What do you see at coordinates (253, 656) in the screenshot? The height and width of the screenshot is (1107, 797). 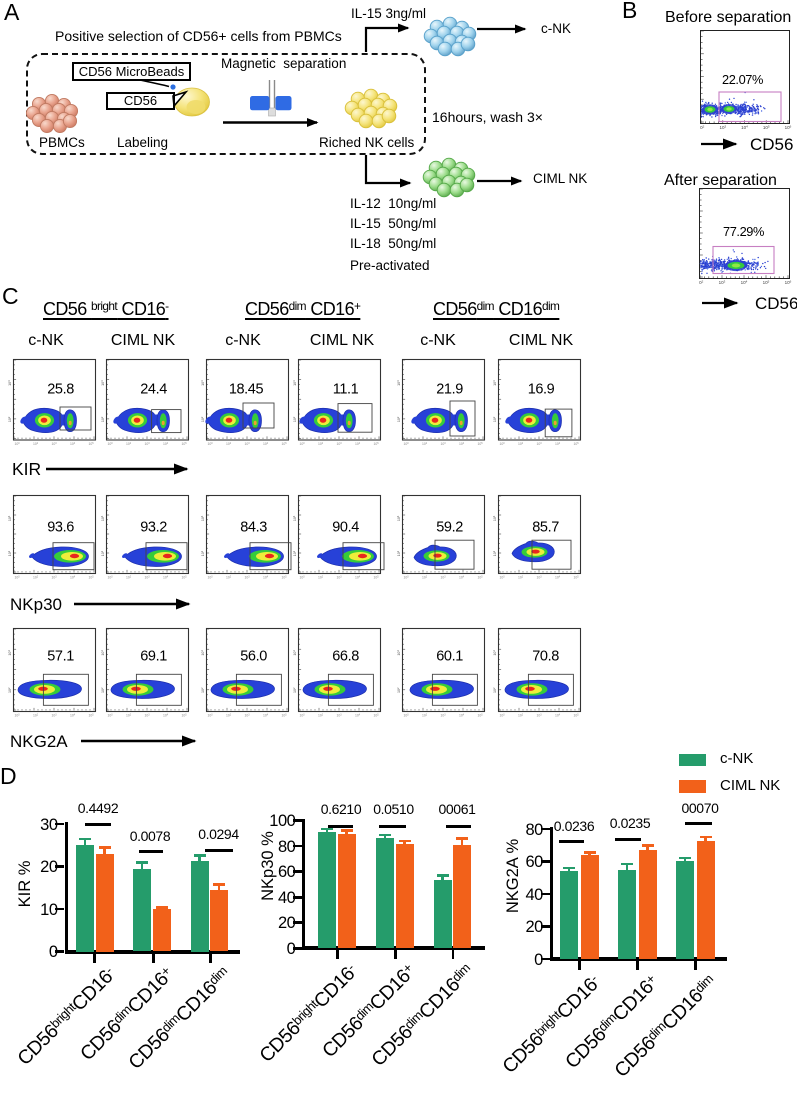 I see `svg-text: 56.0` at bounding box center [253, 656].